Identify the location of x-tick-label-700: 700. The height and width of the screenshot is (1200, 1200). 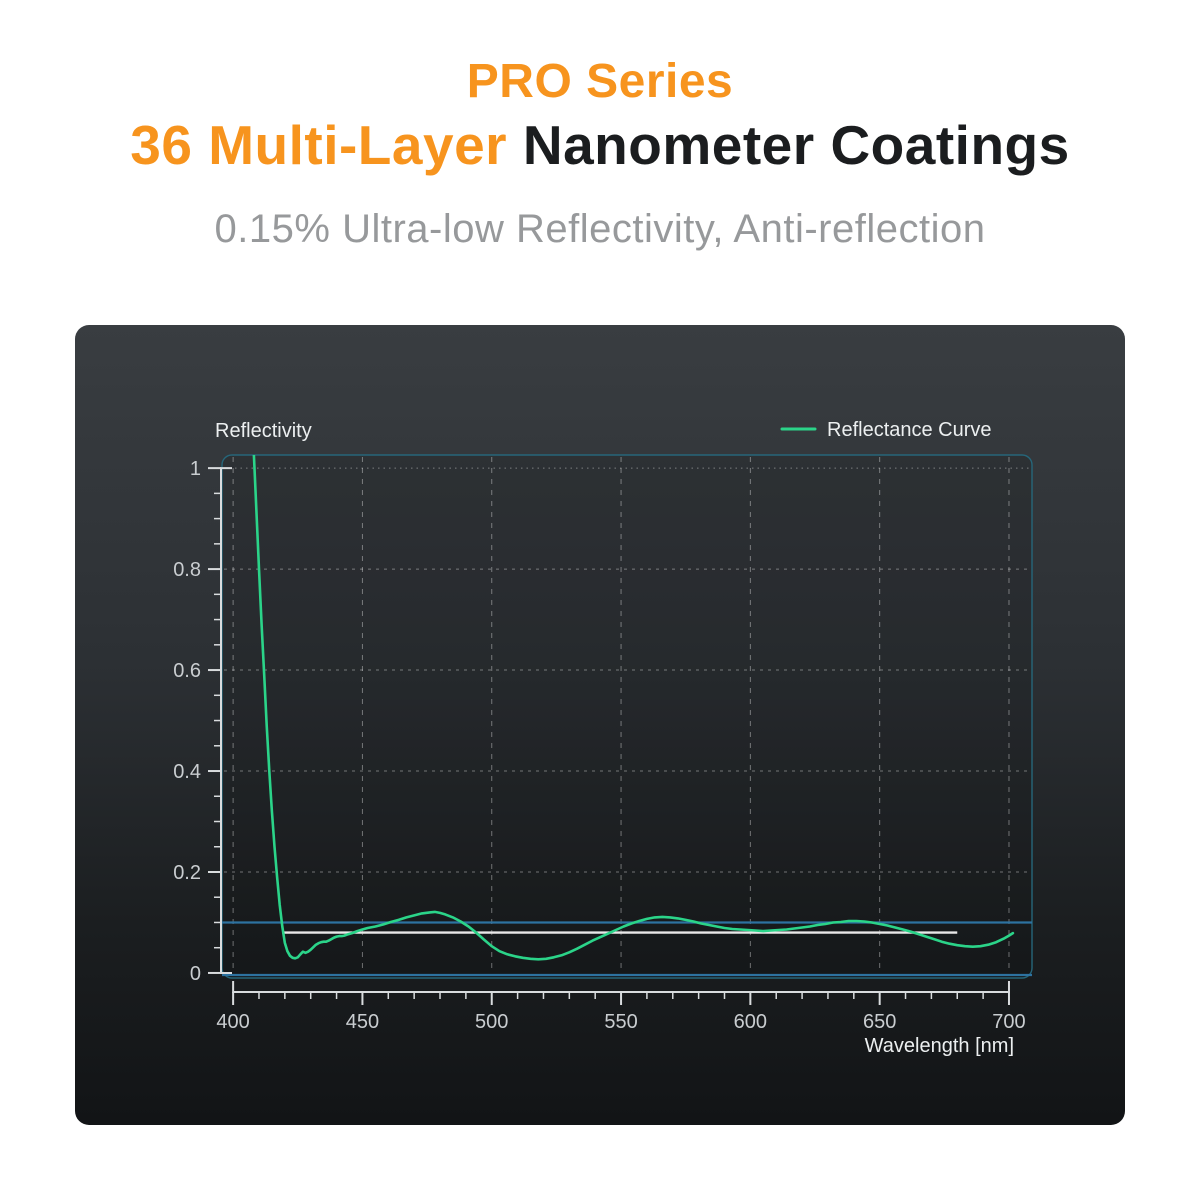
(1008, 1022).